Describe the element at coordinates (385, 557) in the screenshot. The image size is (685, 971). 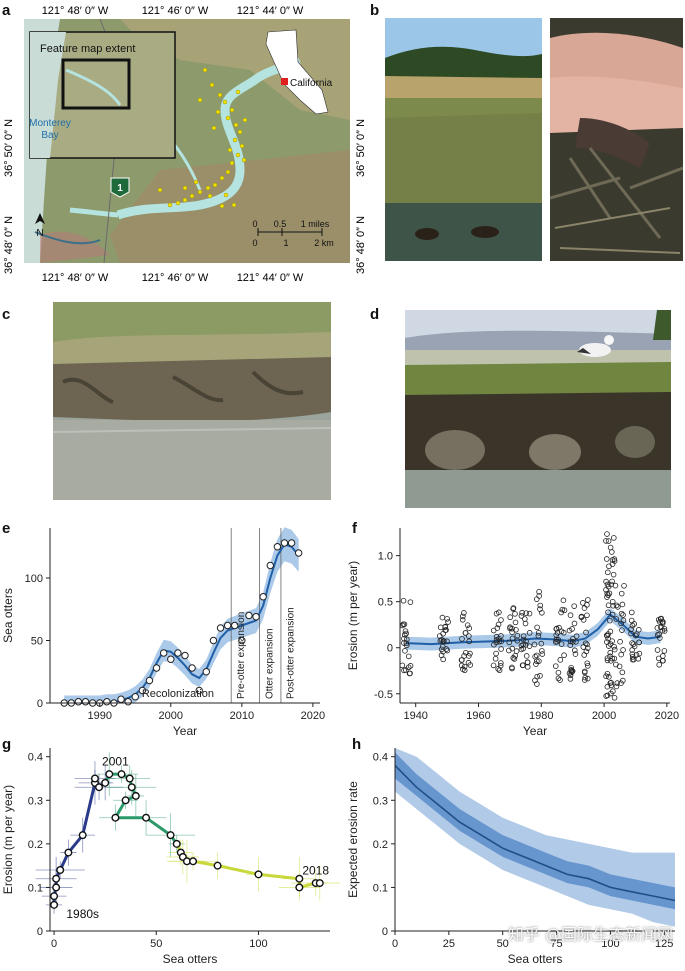
I see `y-tick-label: 1.0` at that location.